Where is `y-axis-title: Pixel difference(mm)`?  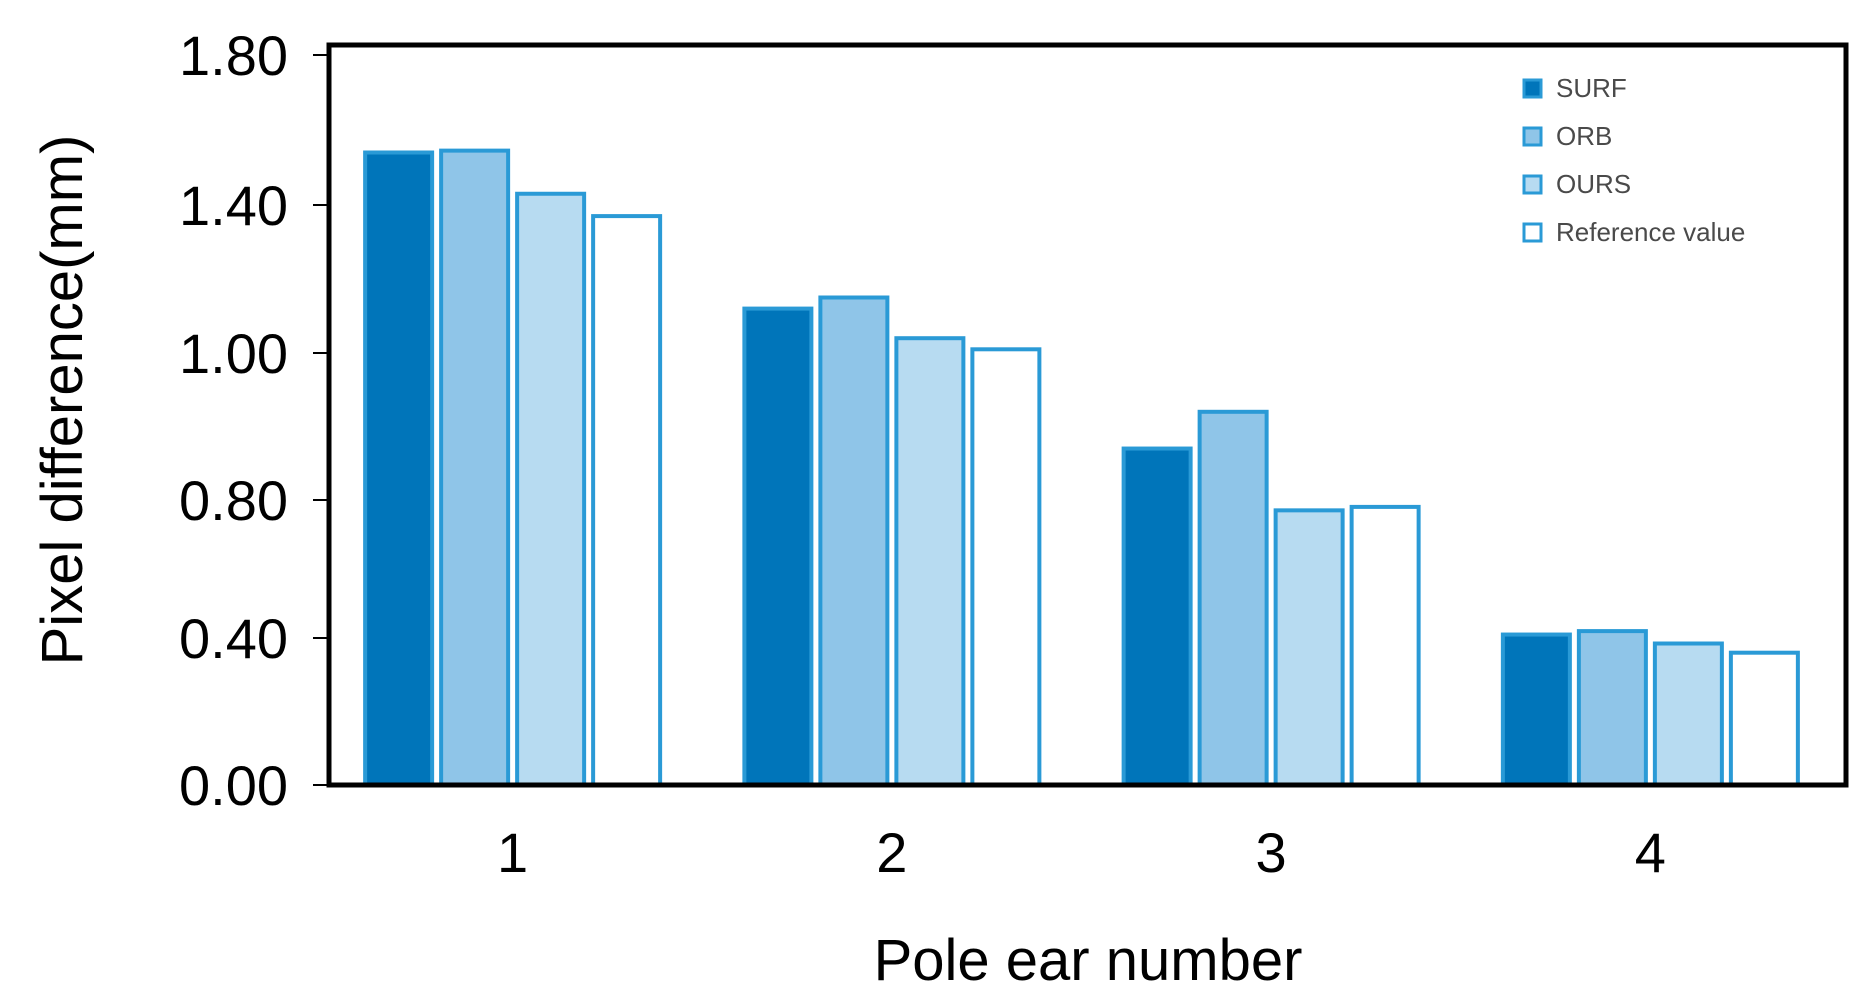 y-axis-title: Pixel difference(mm) is located at coordinates (62, 400).